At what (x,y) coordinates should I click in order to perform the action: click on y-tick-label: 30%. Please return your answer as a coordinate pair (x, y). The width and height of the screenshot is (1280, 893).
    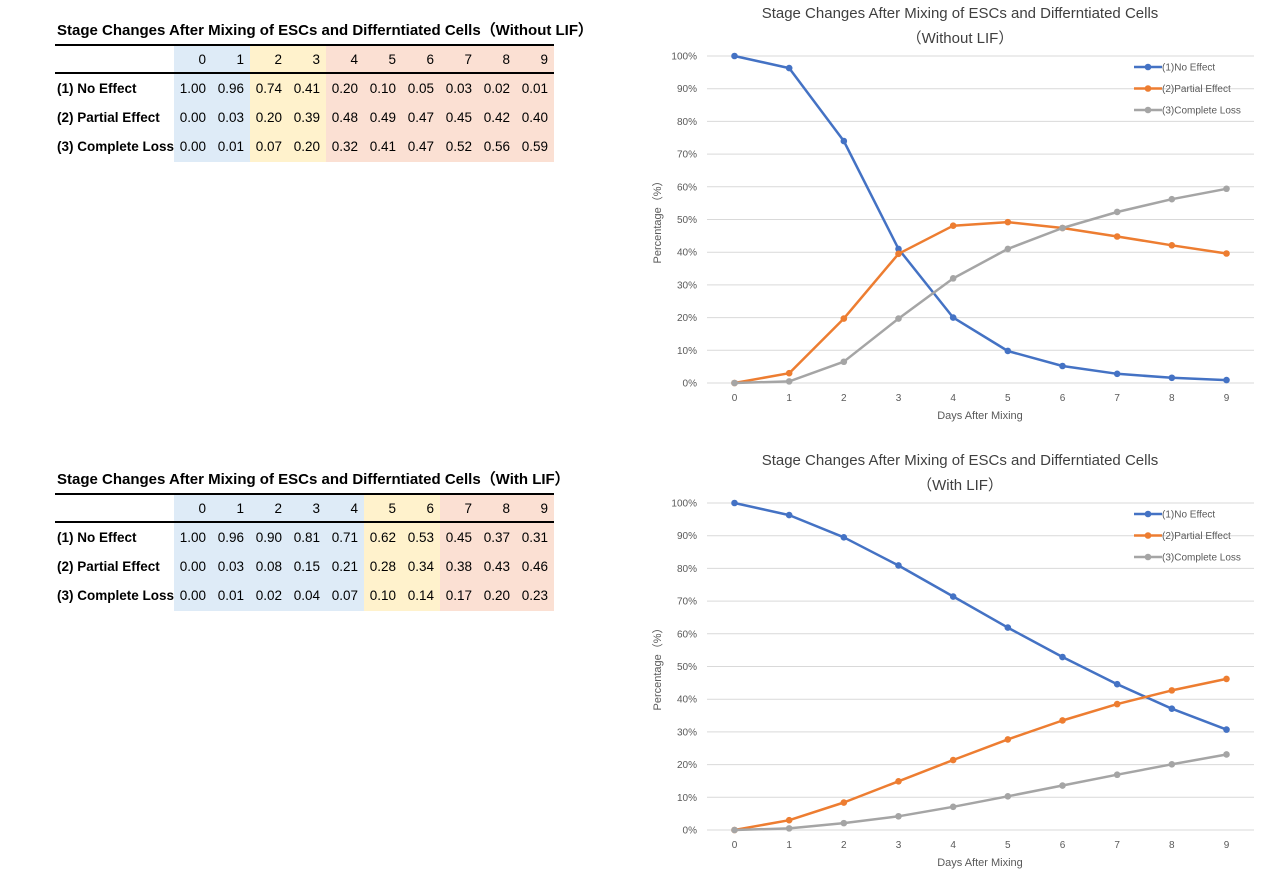
    Looking at the image, I should click on (687, 285).